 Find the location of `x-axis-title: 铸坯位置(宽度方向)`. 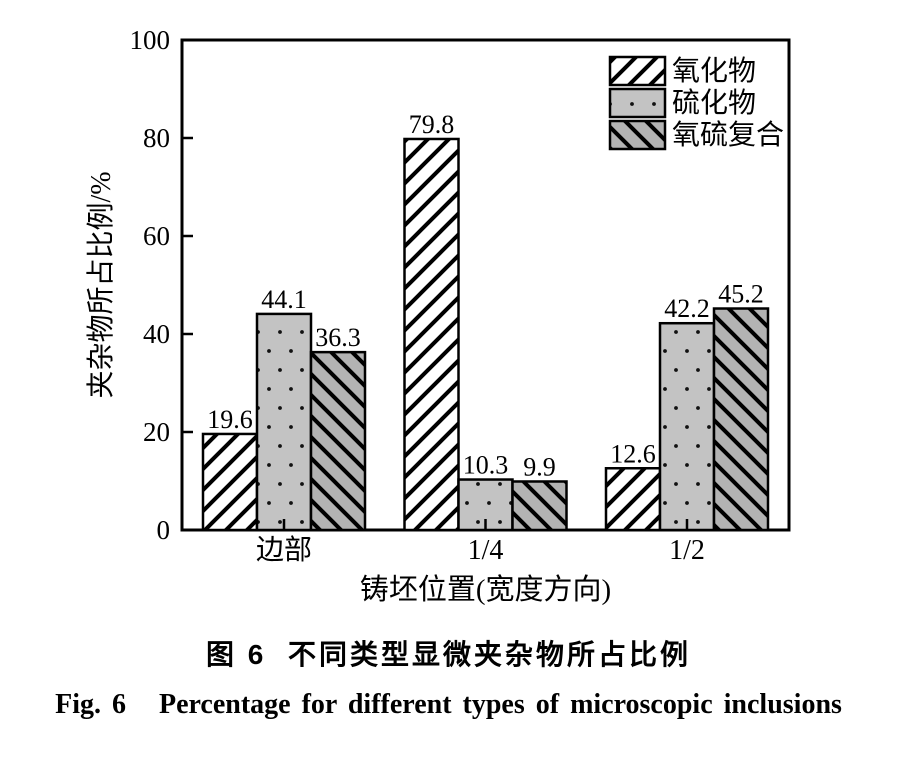

x-axis-title: 铸坯位置(宽度方向) is located at coordinates (485, 589).